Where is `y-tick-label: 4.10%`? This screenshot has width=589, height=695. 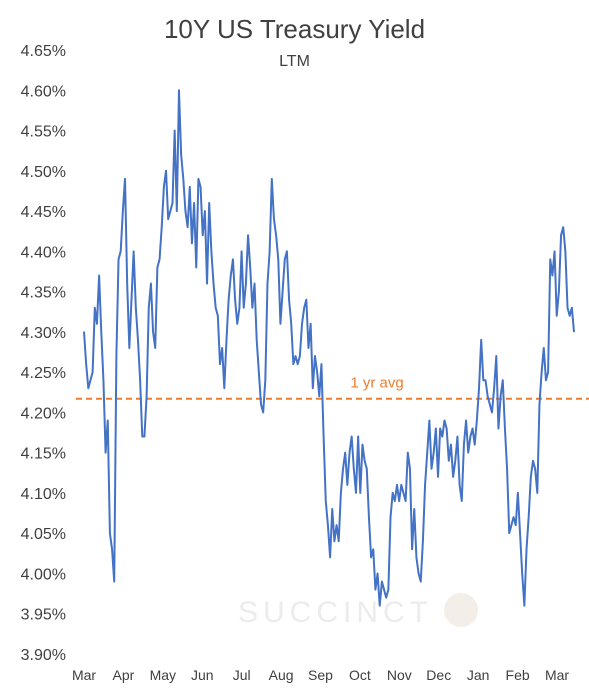
y-tick-label: 4.10% is located at coordinates (43, 494).